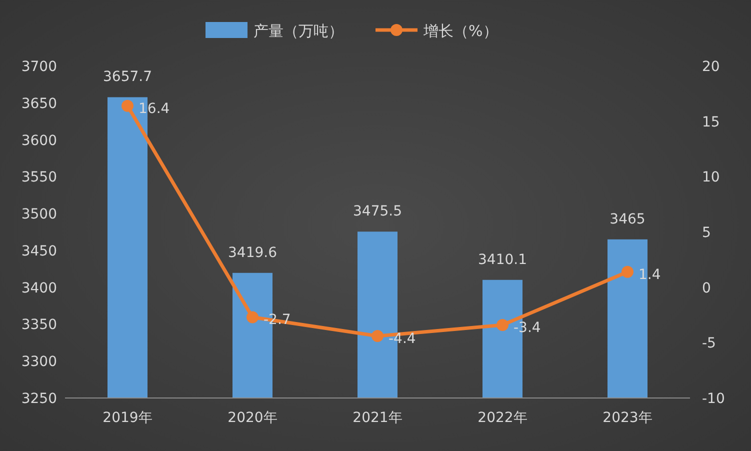 The height and width of the screenshot is (451, 751). Describe the element at coordinates (39, 251) in the screenshot. I see `y-tick-label: 3450` at that location.